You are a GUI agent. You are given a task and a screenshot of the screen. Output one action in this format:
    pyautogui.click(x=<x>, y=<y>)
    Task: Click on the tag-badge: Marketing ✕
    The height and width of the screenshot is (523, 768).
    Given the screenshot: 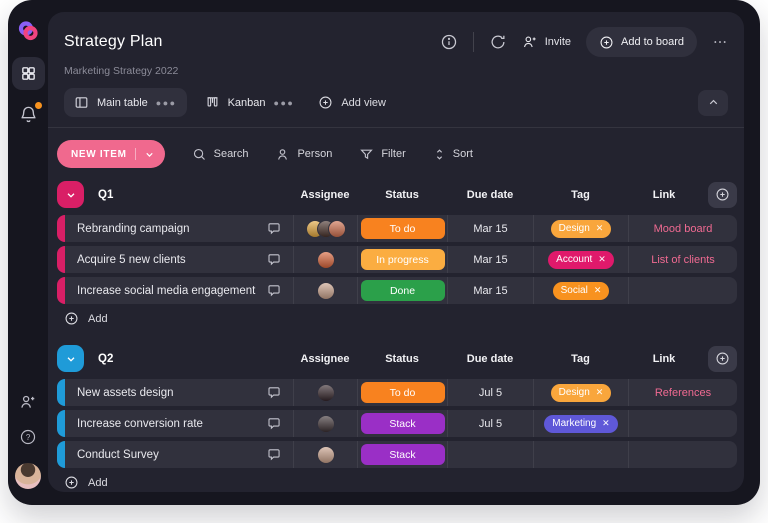 What is the action you would take?
    pyautogui.click(x=581, y=423)
    